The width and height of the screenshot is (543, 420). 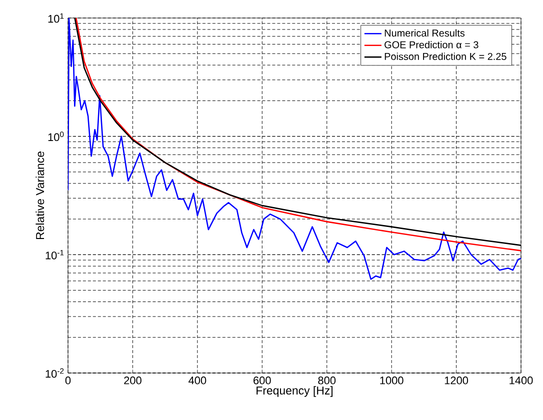 I want to click on y-tick-label: 10$^{0}$, so click(x=56, y=137).